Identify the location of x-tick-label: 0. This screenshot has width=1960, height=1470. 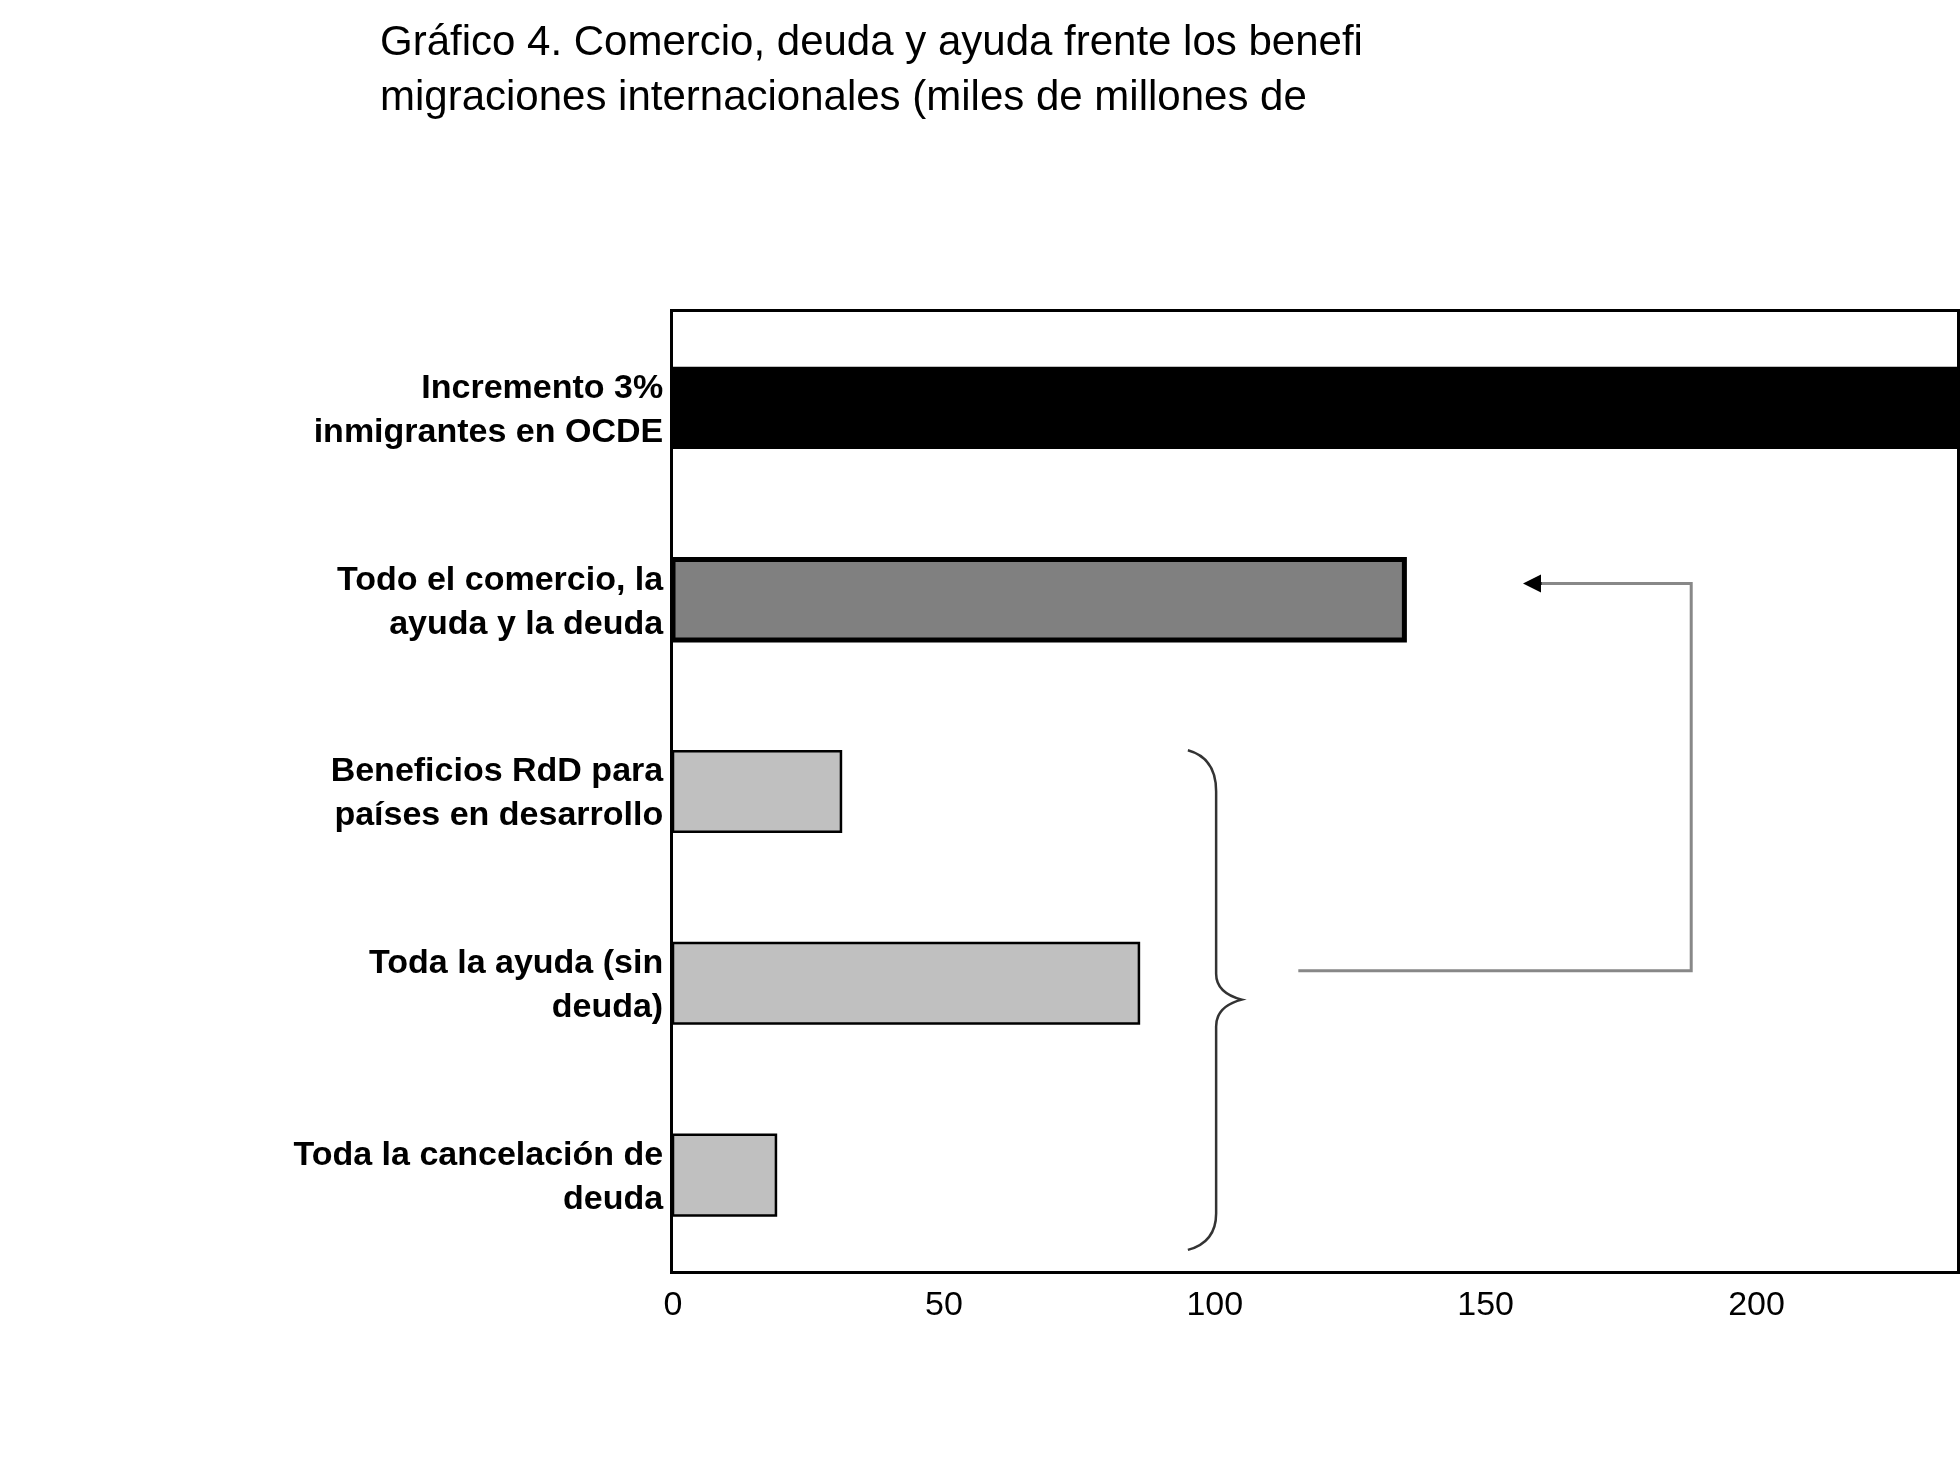
(673, 1302).